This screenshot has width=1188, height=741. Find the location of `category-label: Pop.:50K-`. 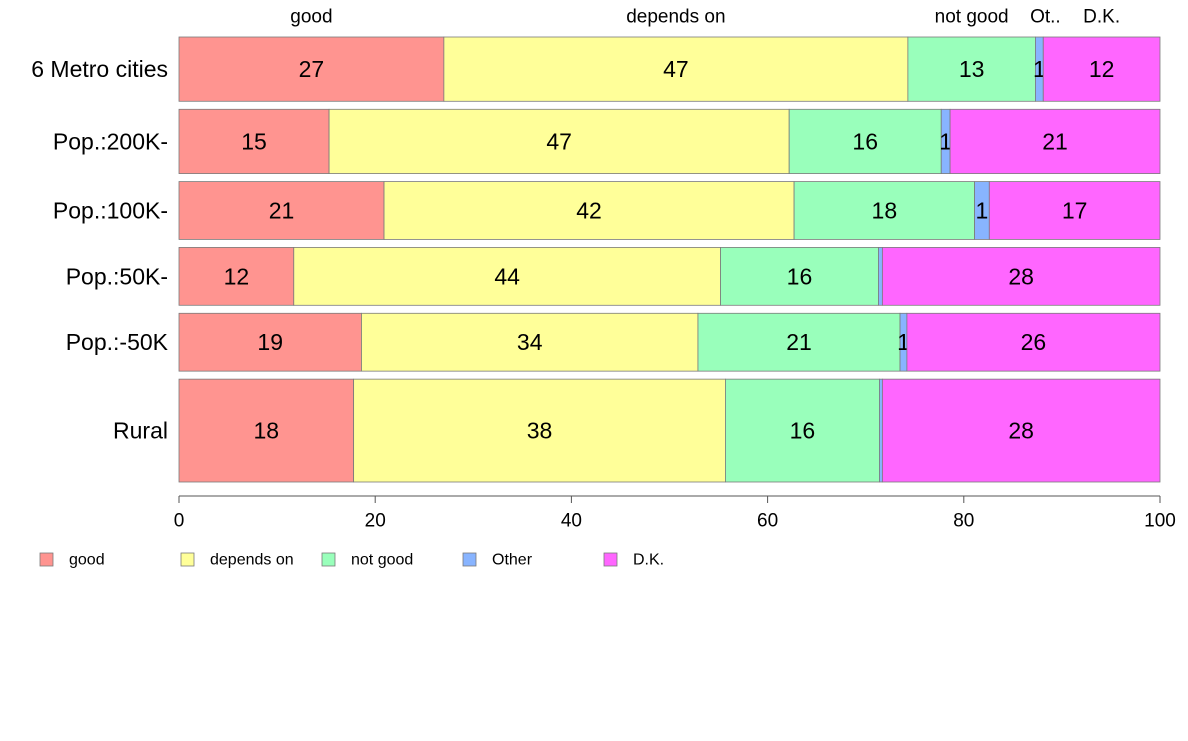

category-label: Pop.:50K- is located at coordinates (117, 276).